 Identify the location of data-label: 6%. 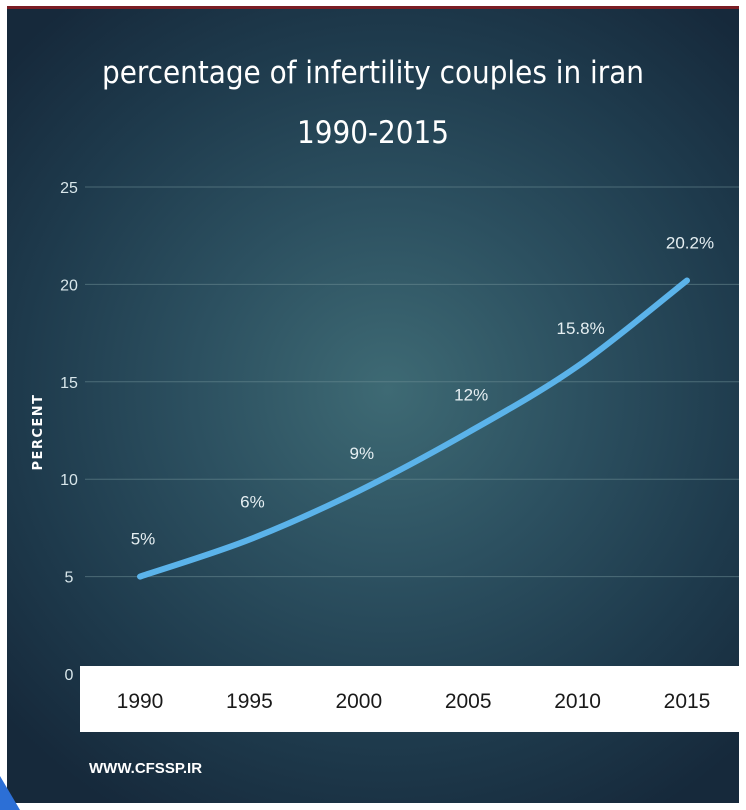
(252, 502).